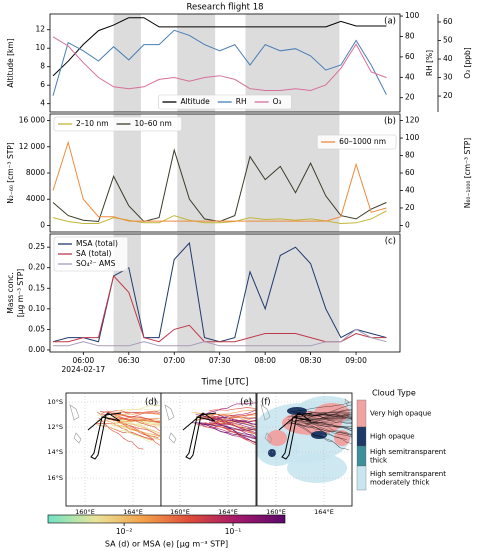 The width and height of the screenshot is (500, 551). What do you see at coordinates (408, 474) in the screenshot?
I see `cloud-legend-label: High semitransparent` at bounding box center [408, 474].